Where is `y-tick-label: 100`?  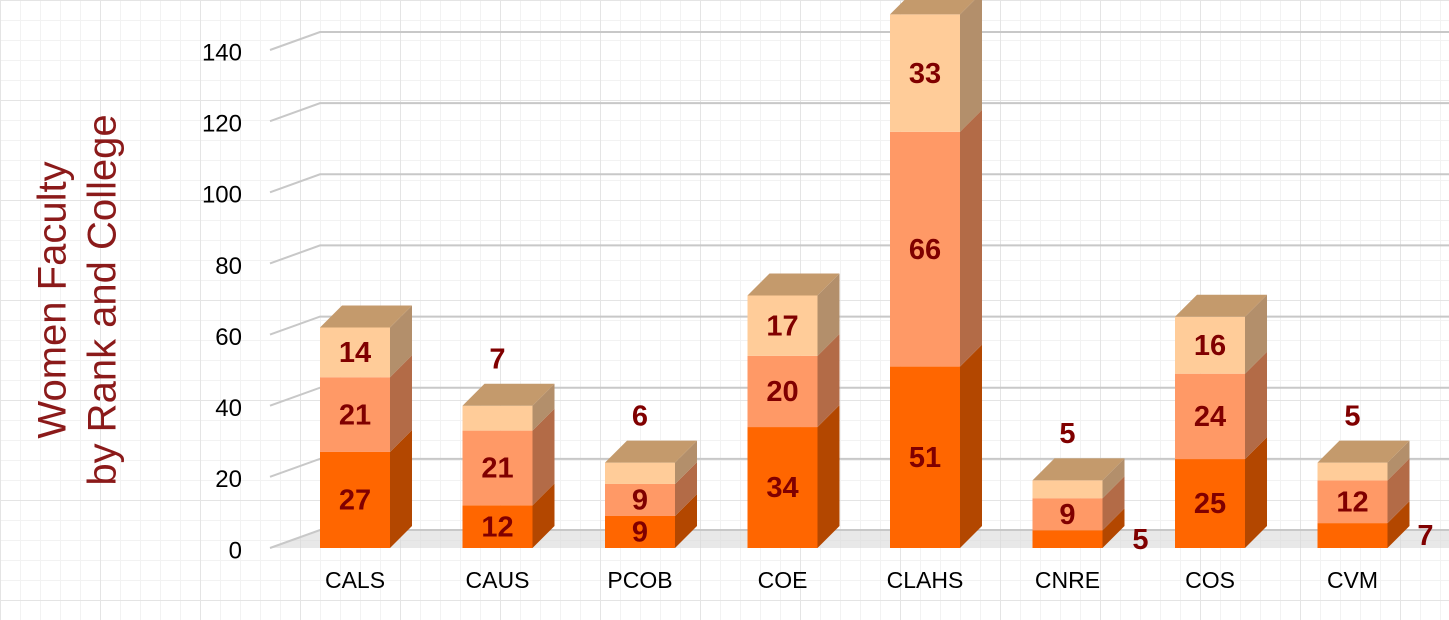 y-tick-label: 100 is located at coordinates (222, 195).